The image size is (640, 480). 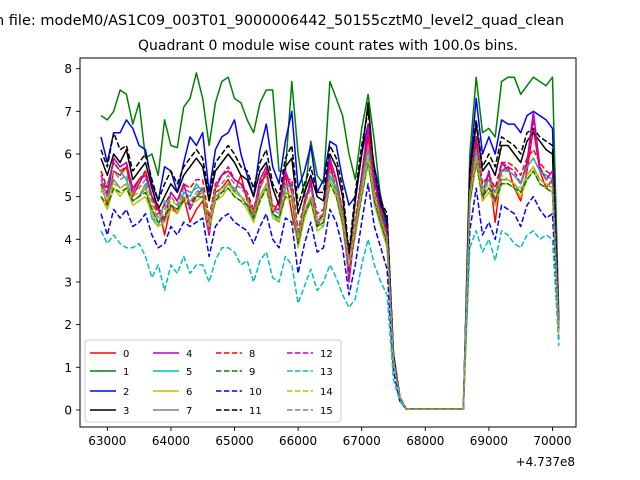 What do you see at coordinates (545, 462) in the screenshot?
I see `x-offset-label: +4.737e8` at bounding box center [545, 462].